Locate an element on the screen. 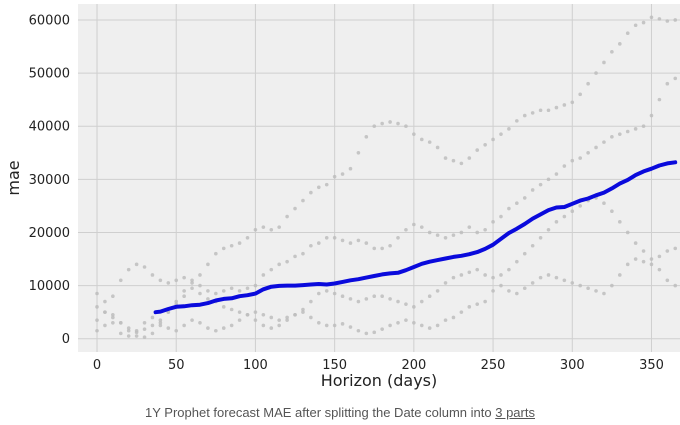 This screenshot has height=425, width=680. x-tick-label: 250 is located at coordinates (493, 365).